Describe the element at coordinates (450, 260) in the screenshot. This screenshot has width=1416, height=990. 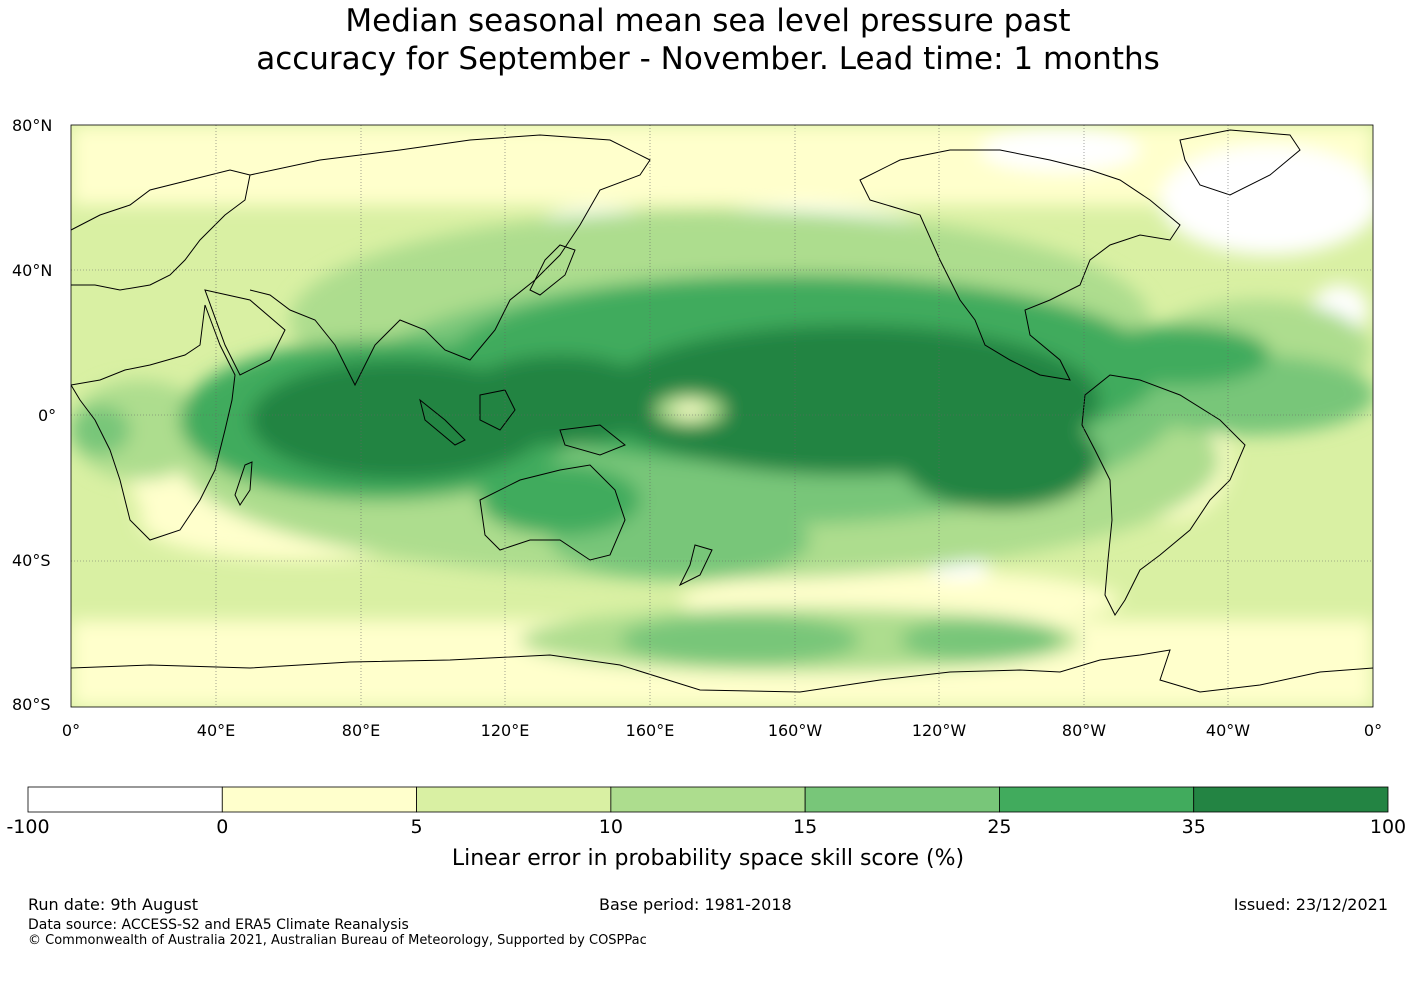
I see `coastline-asia` at that location.